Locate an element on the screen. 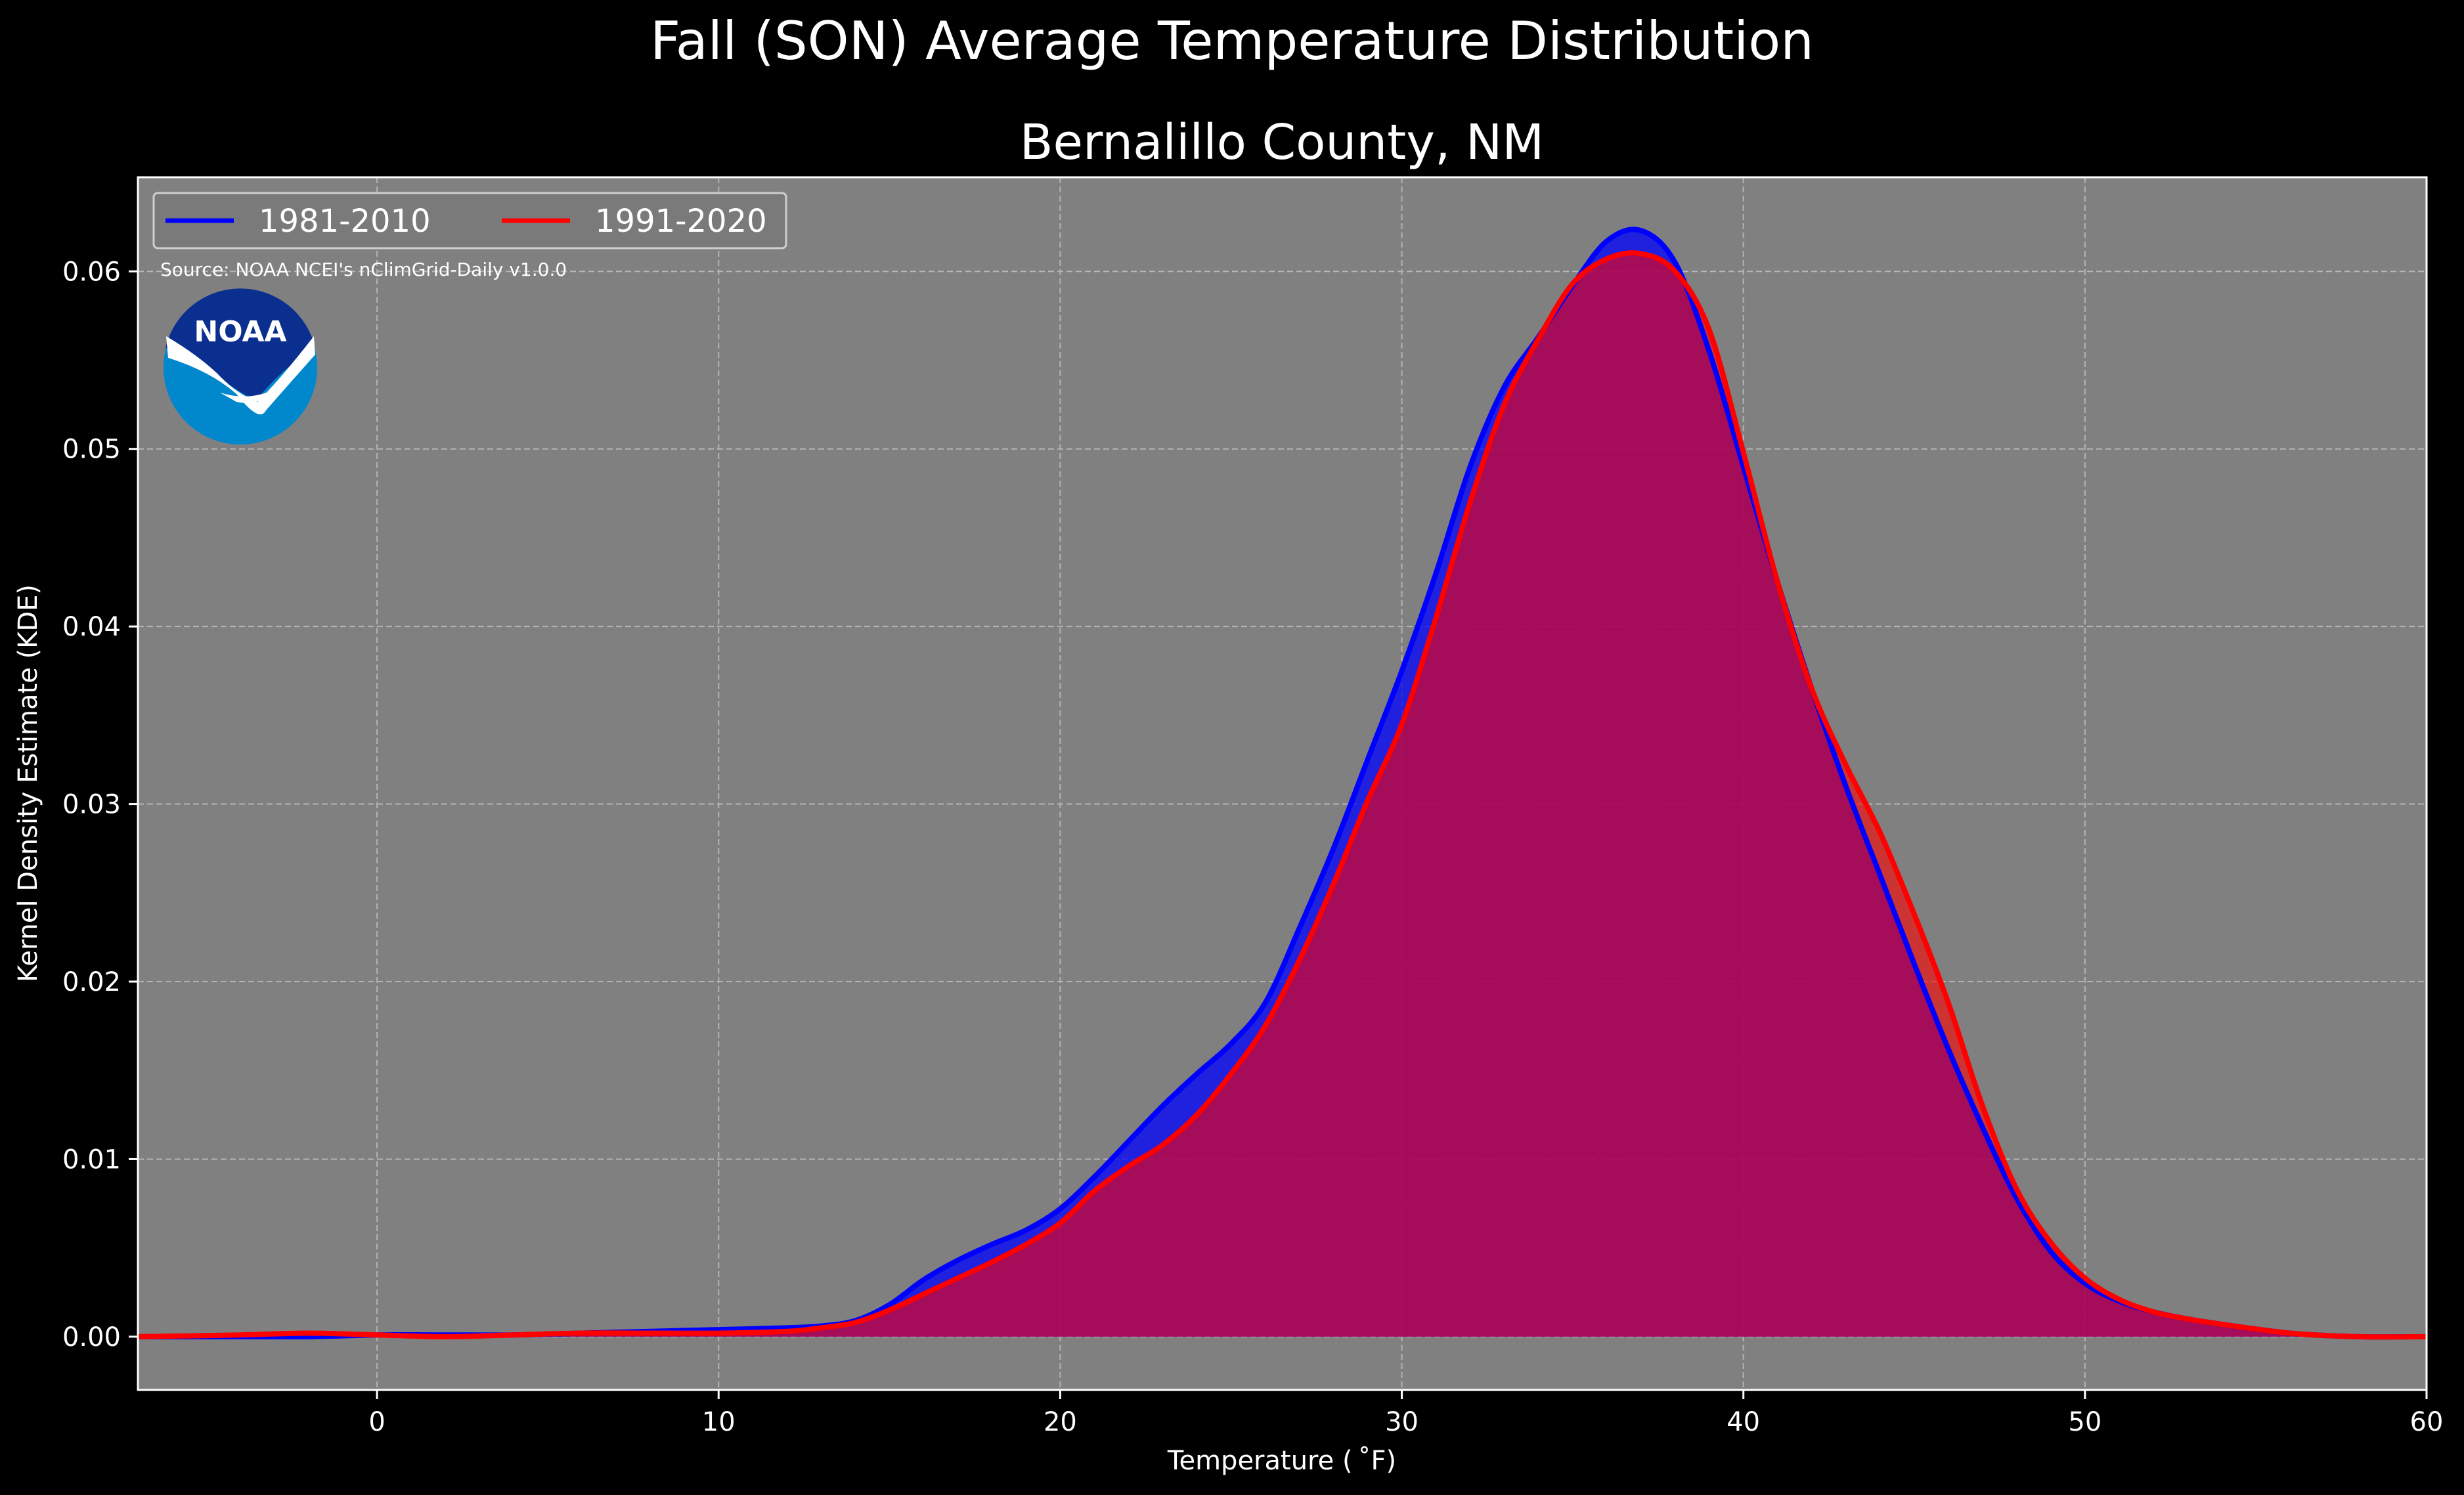  noaa-logo: NOAA is located at coordinates (240, 366).